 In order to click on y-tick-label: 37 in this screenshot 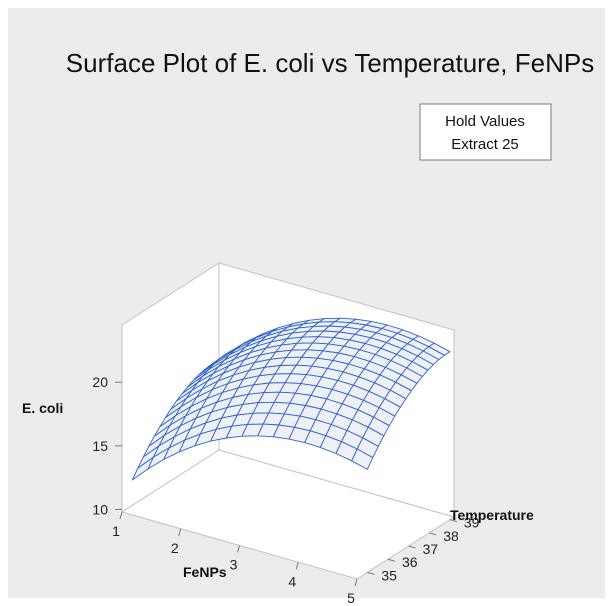, I will do `click(431, 549)`.